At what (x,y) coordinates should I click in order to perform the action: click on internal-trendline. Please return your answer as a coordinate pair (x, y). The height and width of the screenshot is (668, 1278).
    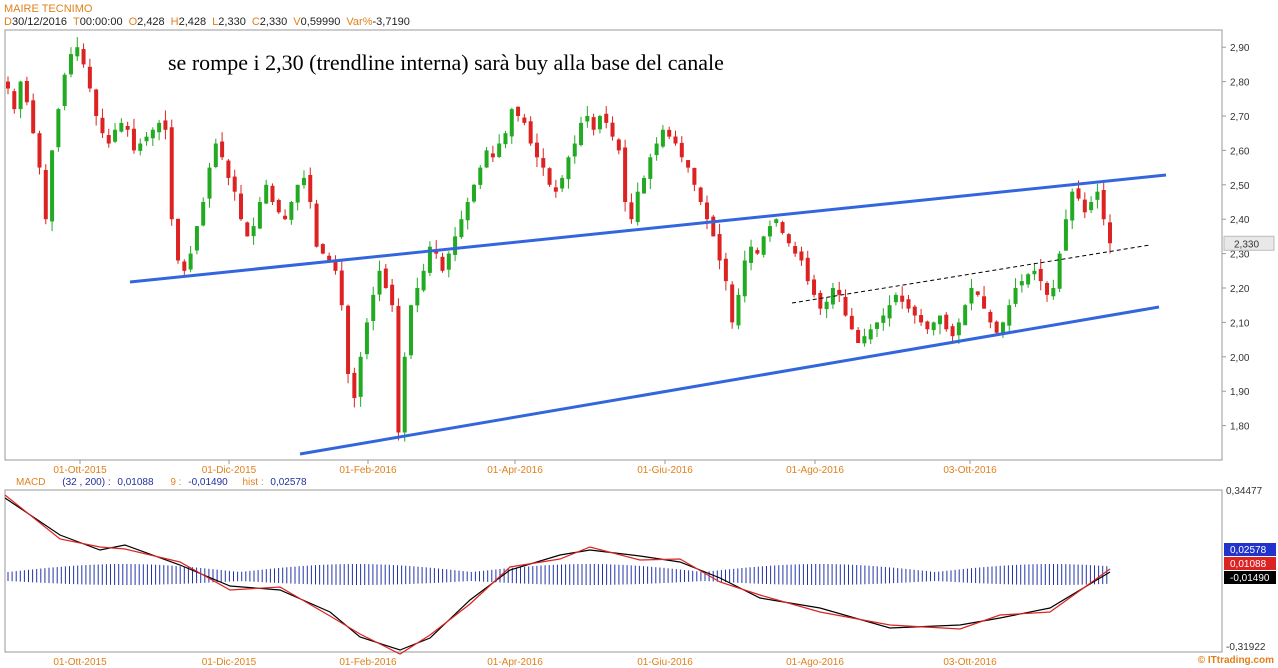
    Looking at the image, I should click on (971, 274).